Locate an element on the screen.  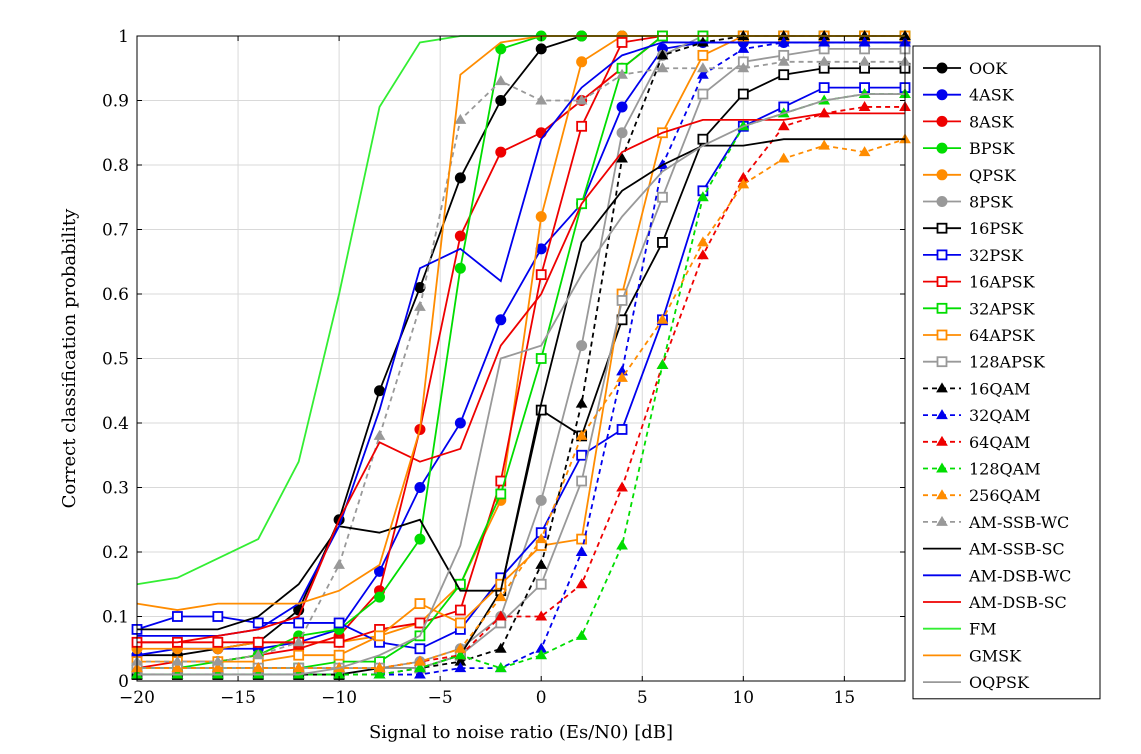
legend-label: 128APSK is located at coordinates (1007, 362).